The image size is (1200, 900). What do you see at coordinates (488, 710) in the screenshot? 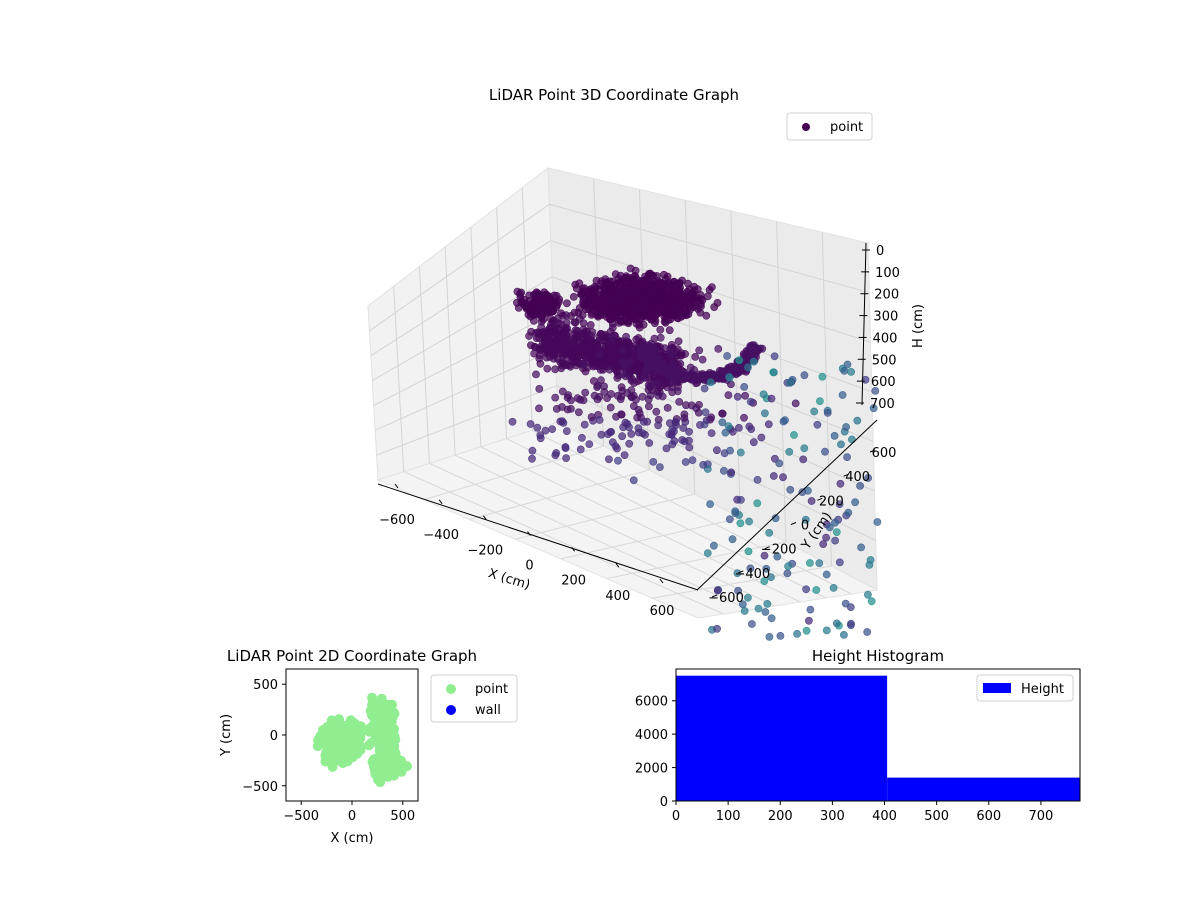
I see `legend-2d-label-wall: wall` at bounding box center [488, 710].